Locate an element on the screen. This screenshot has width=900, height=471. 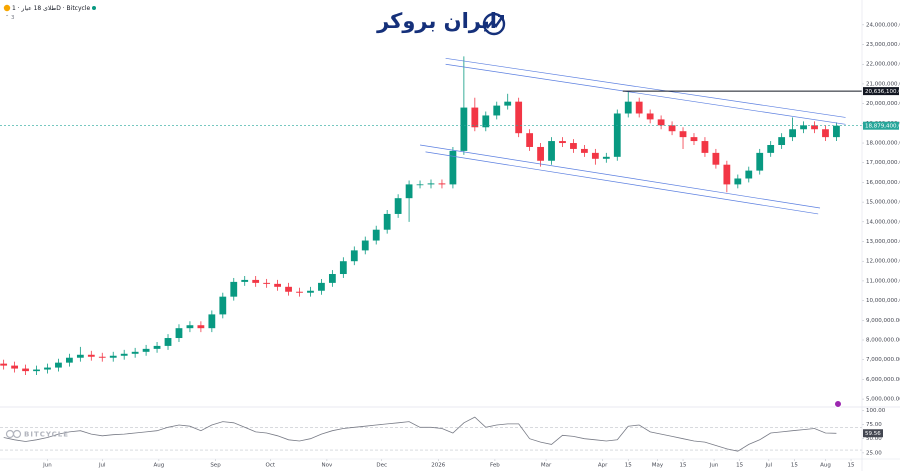
rsi-line is located at coordinates (420, 434).